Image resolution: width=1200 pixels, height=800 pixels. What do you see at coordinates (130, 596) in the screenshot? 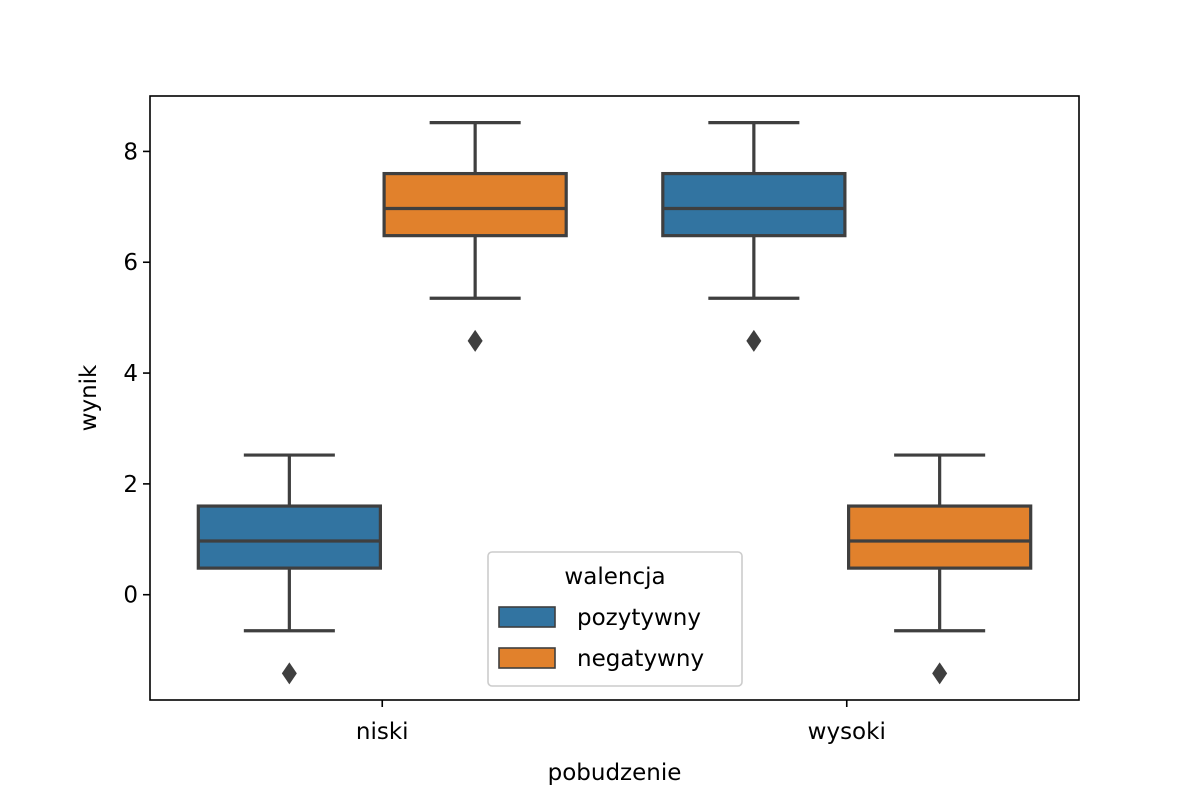
I see `y-tick-label: 0` at bounding box center [130, 596].